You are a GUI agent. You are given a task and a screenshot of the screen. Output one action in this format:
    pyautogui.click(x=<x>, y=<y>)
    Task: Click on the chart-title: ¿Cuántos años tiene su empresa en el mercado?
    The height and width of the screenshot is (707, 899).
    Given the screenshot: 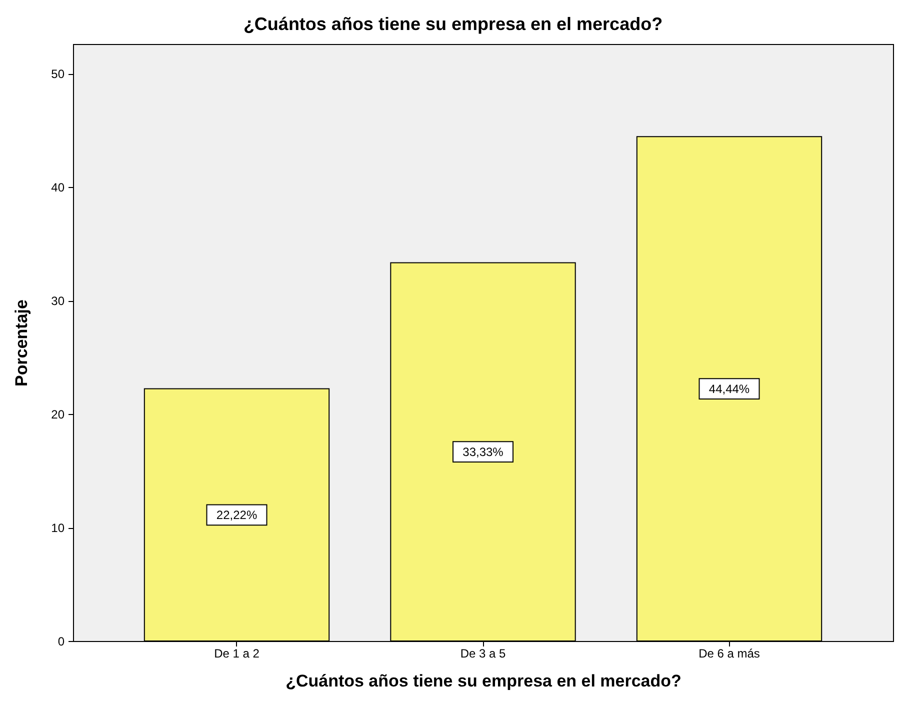 What is the action you would take?
    pyautogui.click(x=453, y=24)
    